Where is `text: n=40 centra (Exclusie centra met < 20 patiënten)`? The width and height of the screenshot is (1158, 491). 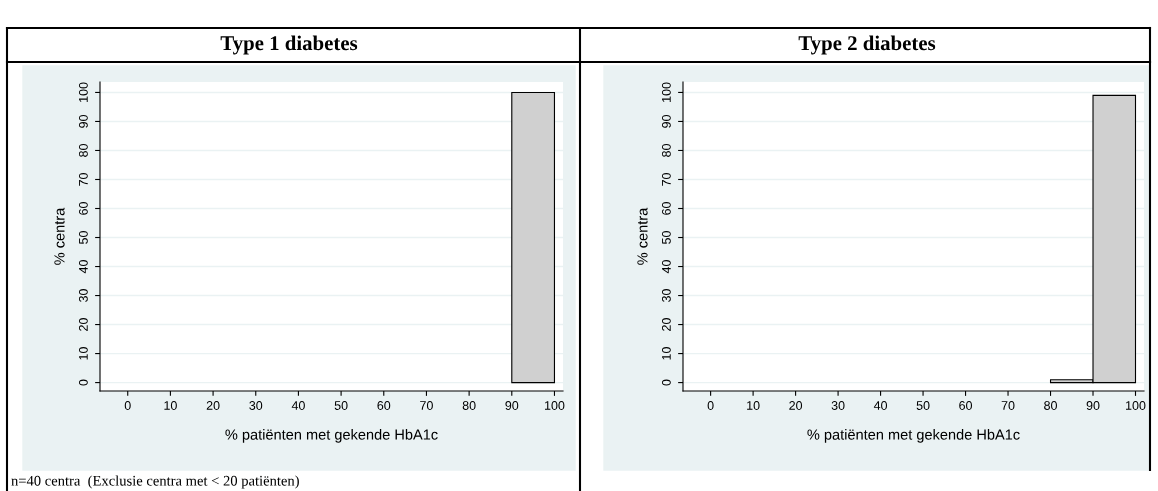
text: n=40 centra (Exclusie centra met < 20 patiënten) is located at coordinates (155, 482).